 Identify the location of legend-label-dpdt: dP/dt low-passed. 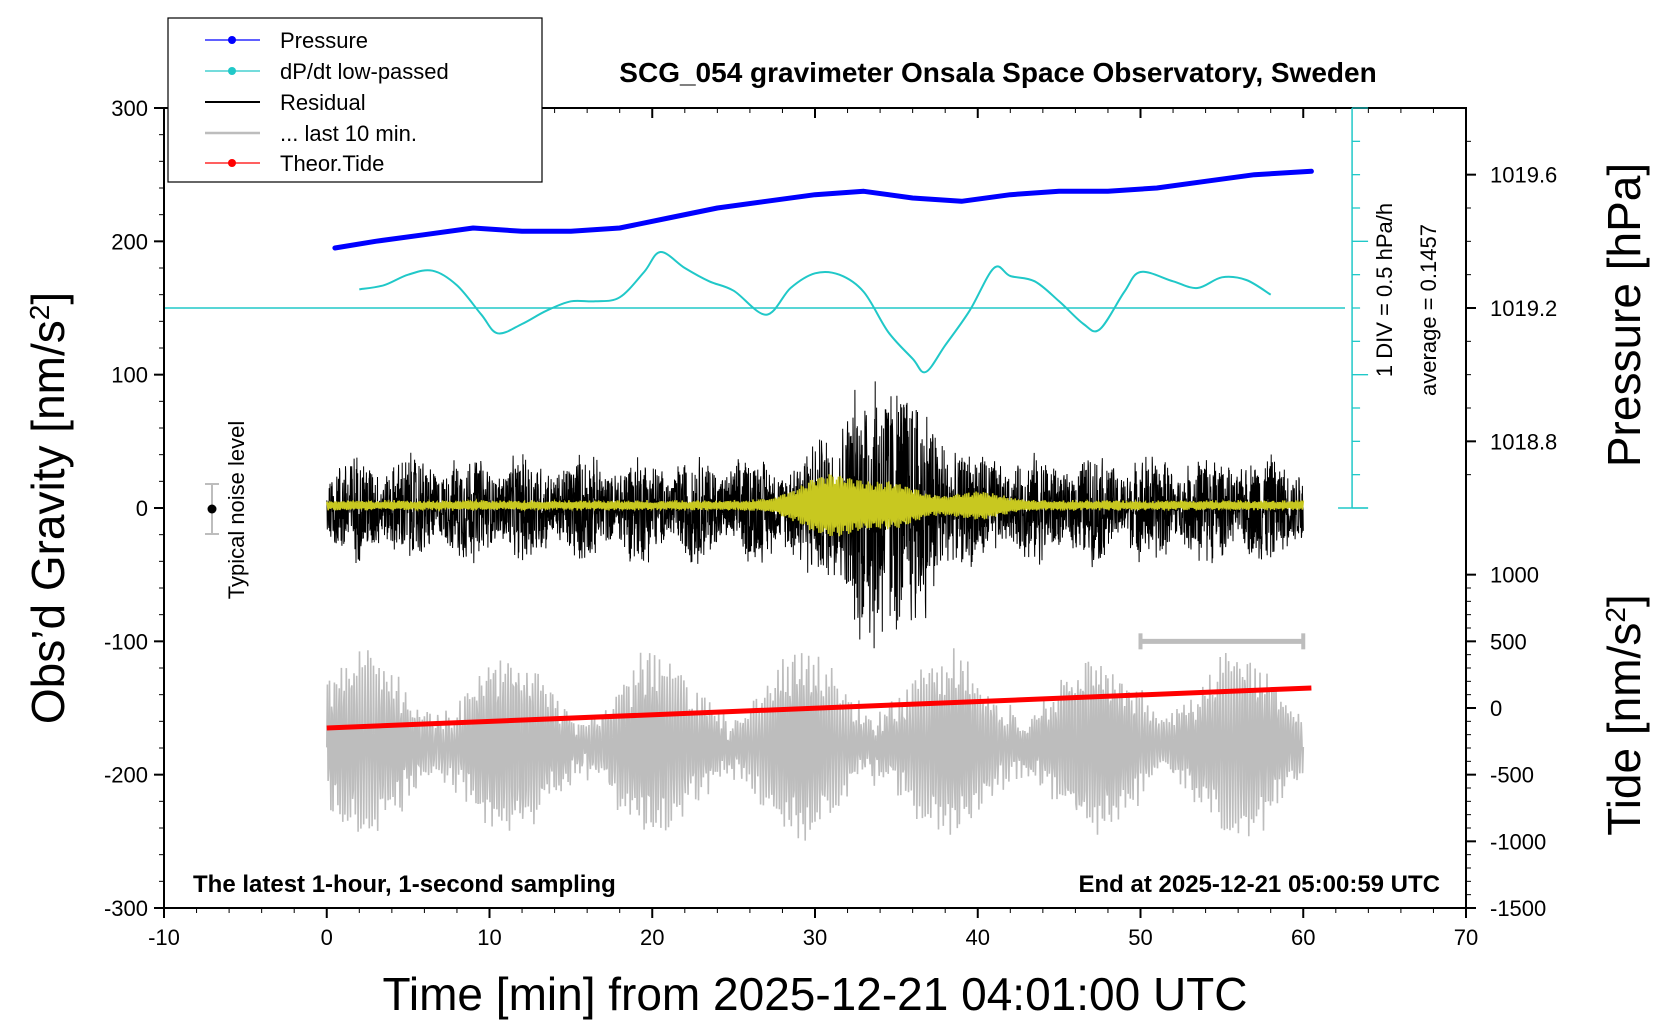
(364, 71).